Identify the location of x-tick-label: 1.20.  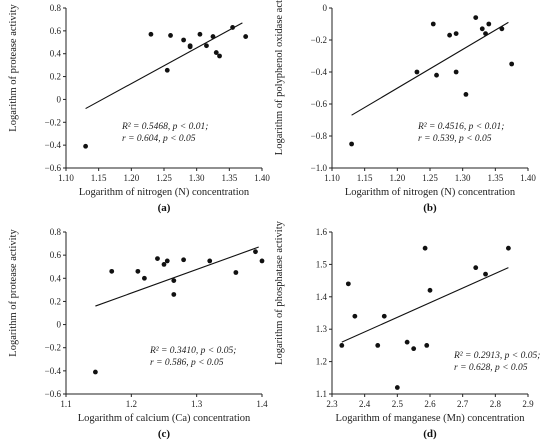
(131, 178).